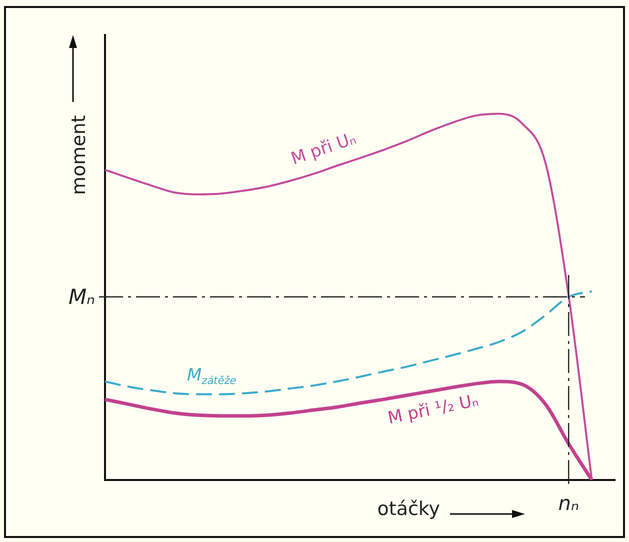  Describe the element at coordinates (82, 296) in the screenshot. I see `ref-line-label: Mₙ` at that location.